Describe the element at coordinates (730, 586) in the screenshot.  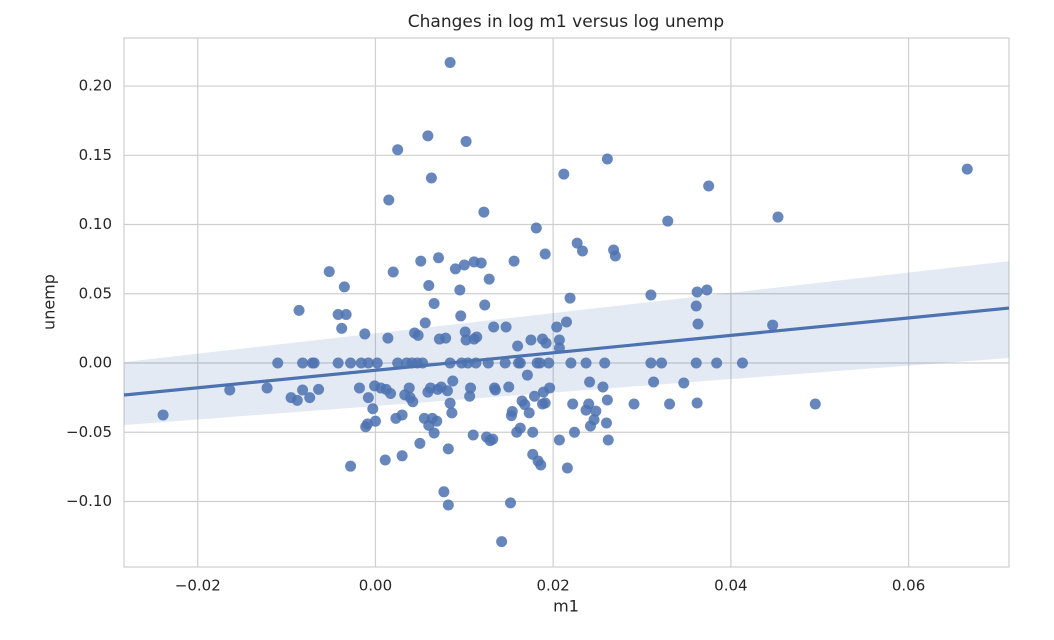
I see `x-tick-label: 0.04` at that location.